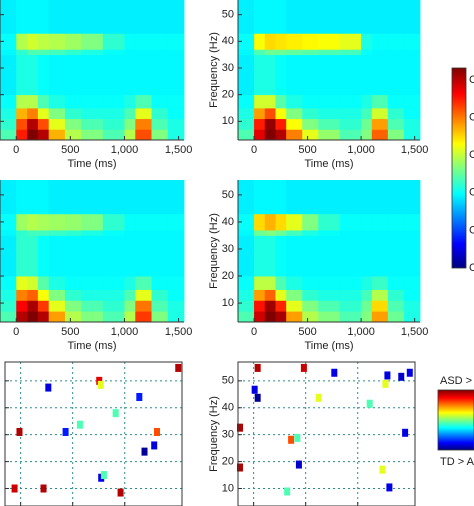 The image size is (474, 506). Describe the element at coordinates (471, 155) in the screenshot. I see `colorbar-label: C` at that location.